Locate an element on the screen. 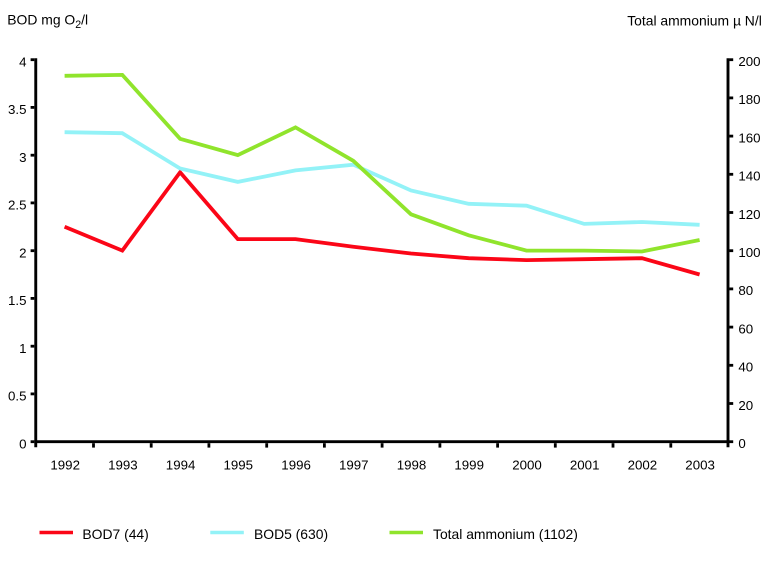  svg-text: 3 is located at coordinates (22, 157).